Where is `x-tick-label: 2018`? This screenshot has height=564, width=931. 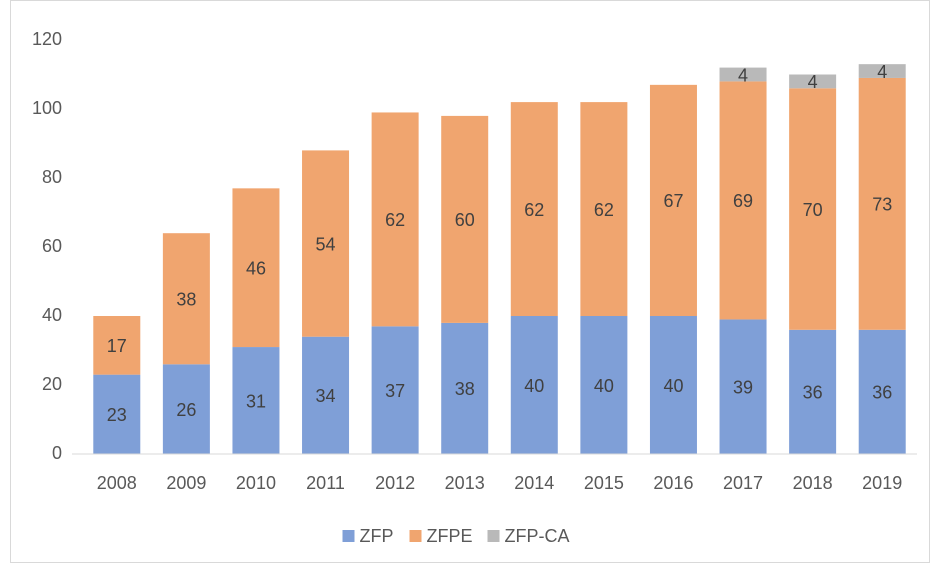 x-tick-label: 2018 is located at coordinates (813, 483).